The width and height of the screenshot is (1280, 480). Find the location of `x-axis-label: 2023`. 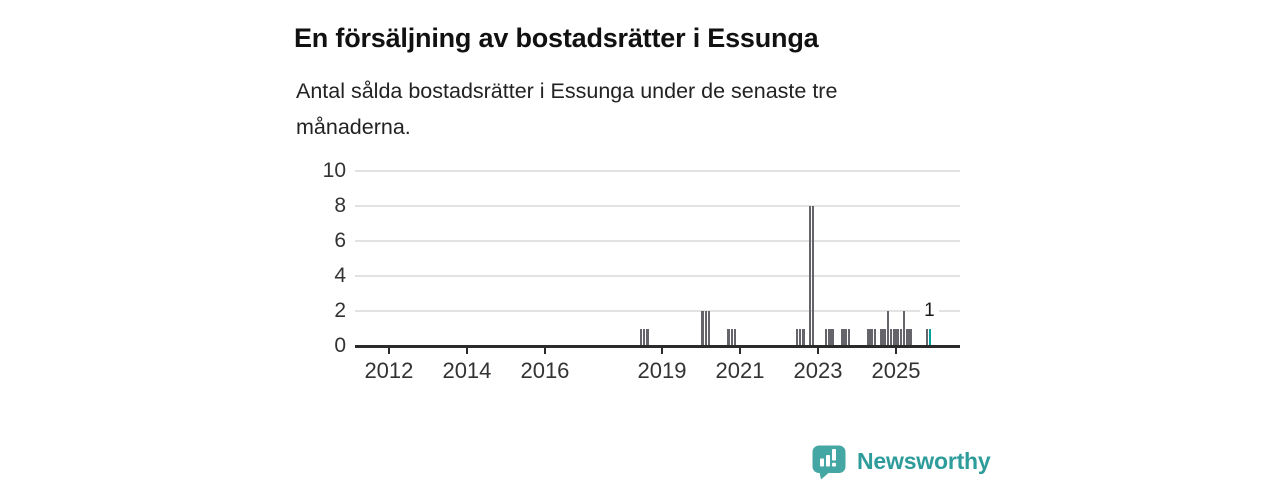

x-axis-label: 2023 is located at coordinates (818, 370).